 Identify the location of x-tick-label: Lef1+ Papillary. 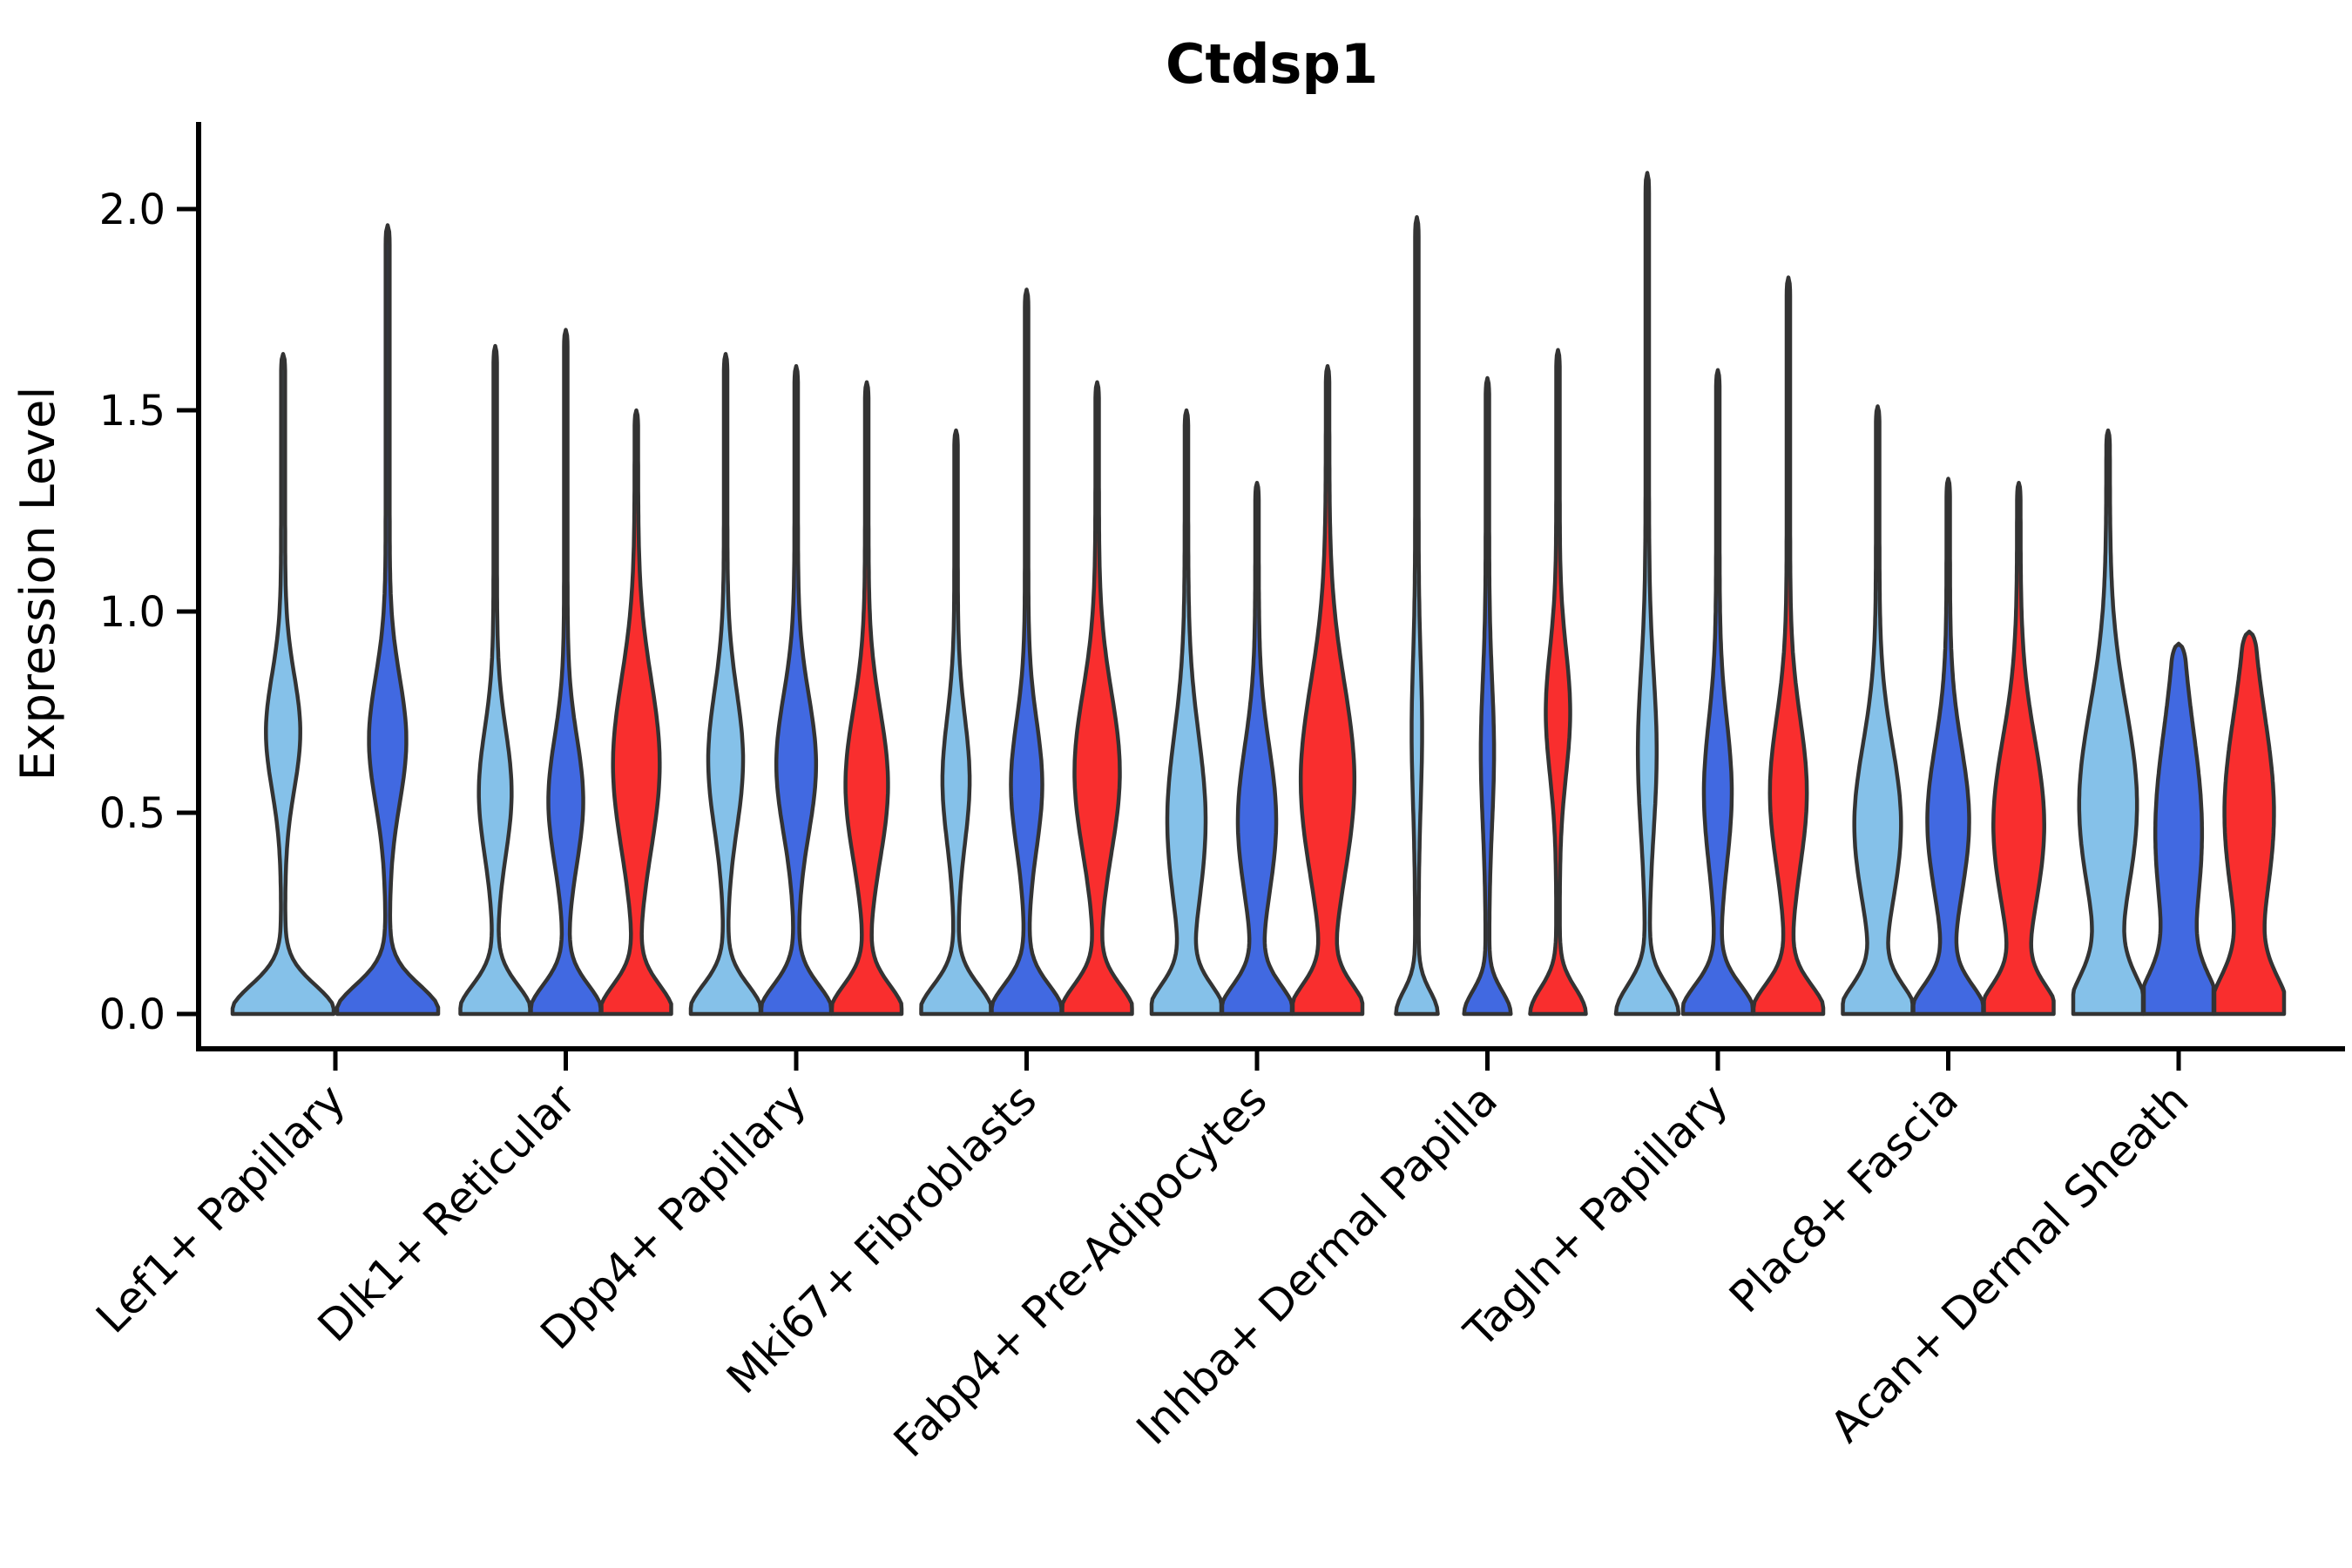
(220, 1208).